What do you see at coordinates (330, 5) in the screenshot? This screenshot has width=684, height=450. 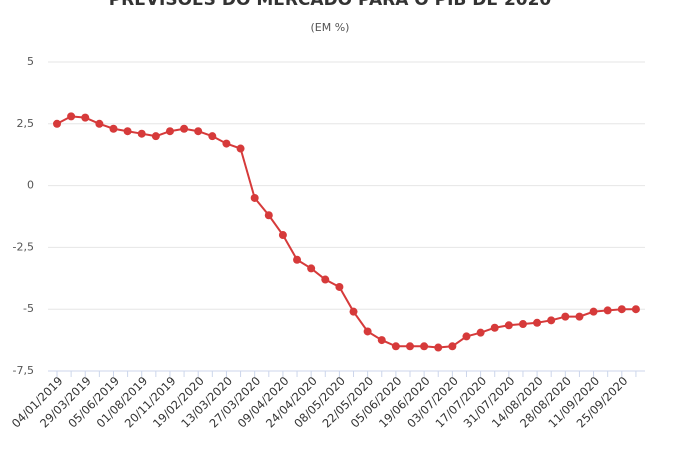 I see `chart-title: PREVISÕES DO MERCADO PARA O PIB DE 2020` at bounding box center [330, 5].